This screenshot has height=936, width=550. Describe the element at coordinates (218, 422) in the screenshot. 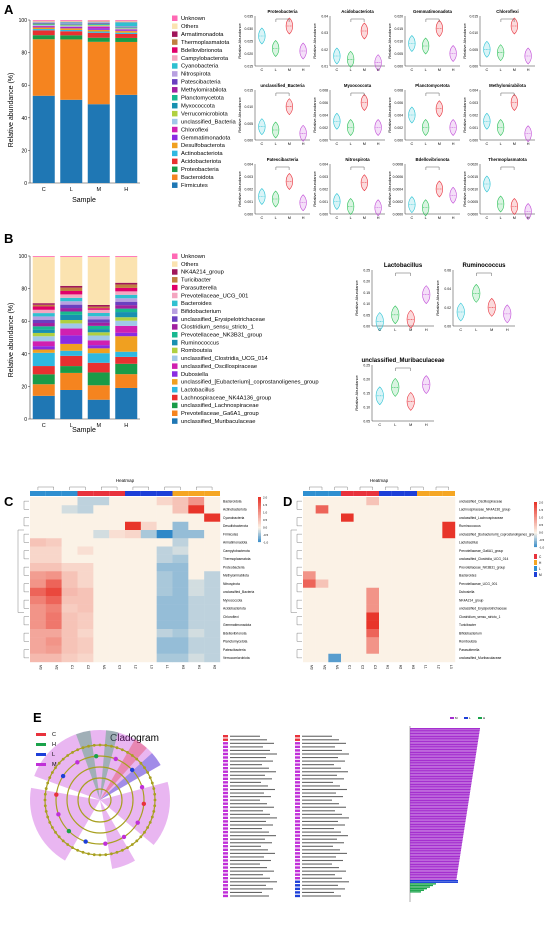

I see `legend-label: unclassified_Muribaculaceae` at that location.